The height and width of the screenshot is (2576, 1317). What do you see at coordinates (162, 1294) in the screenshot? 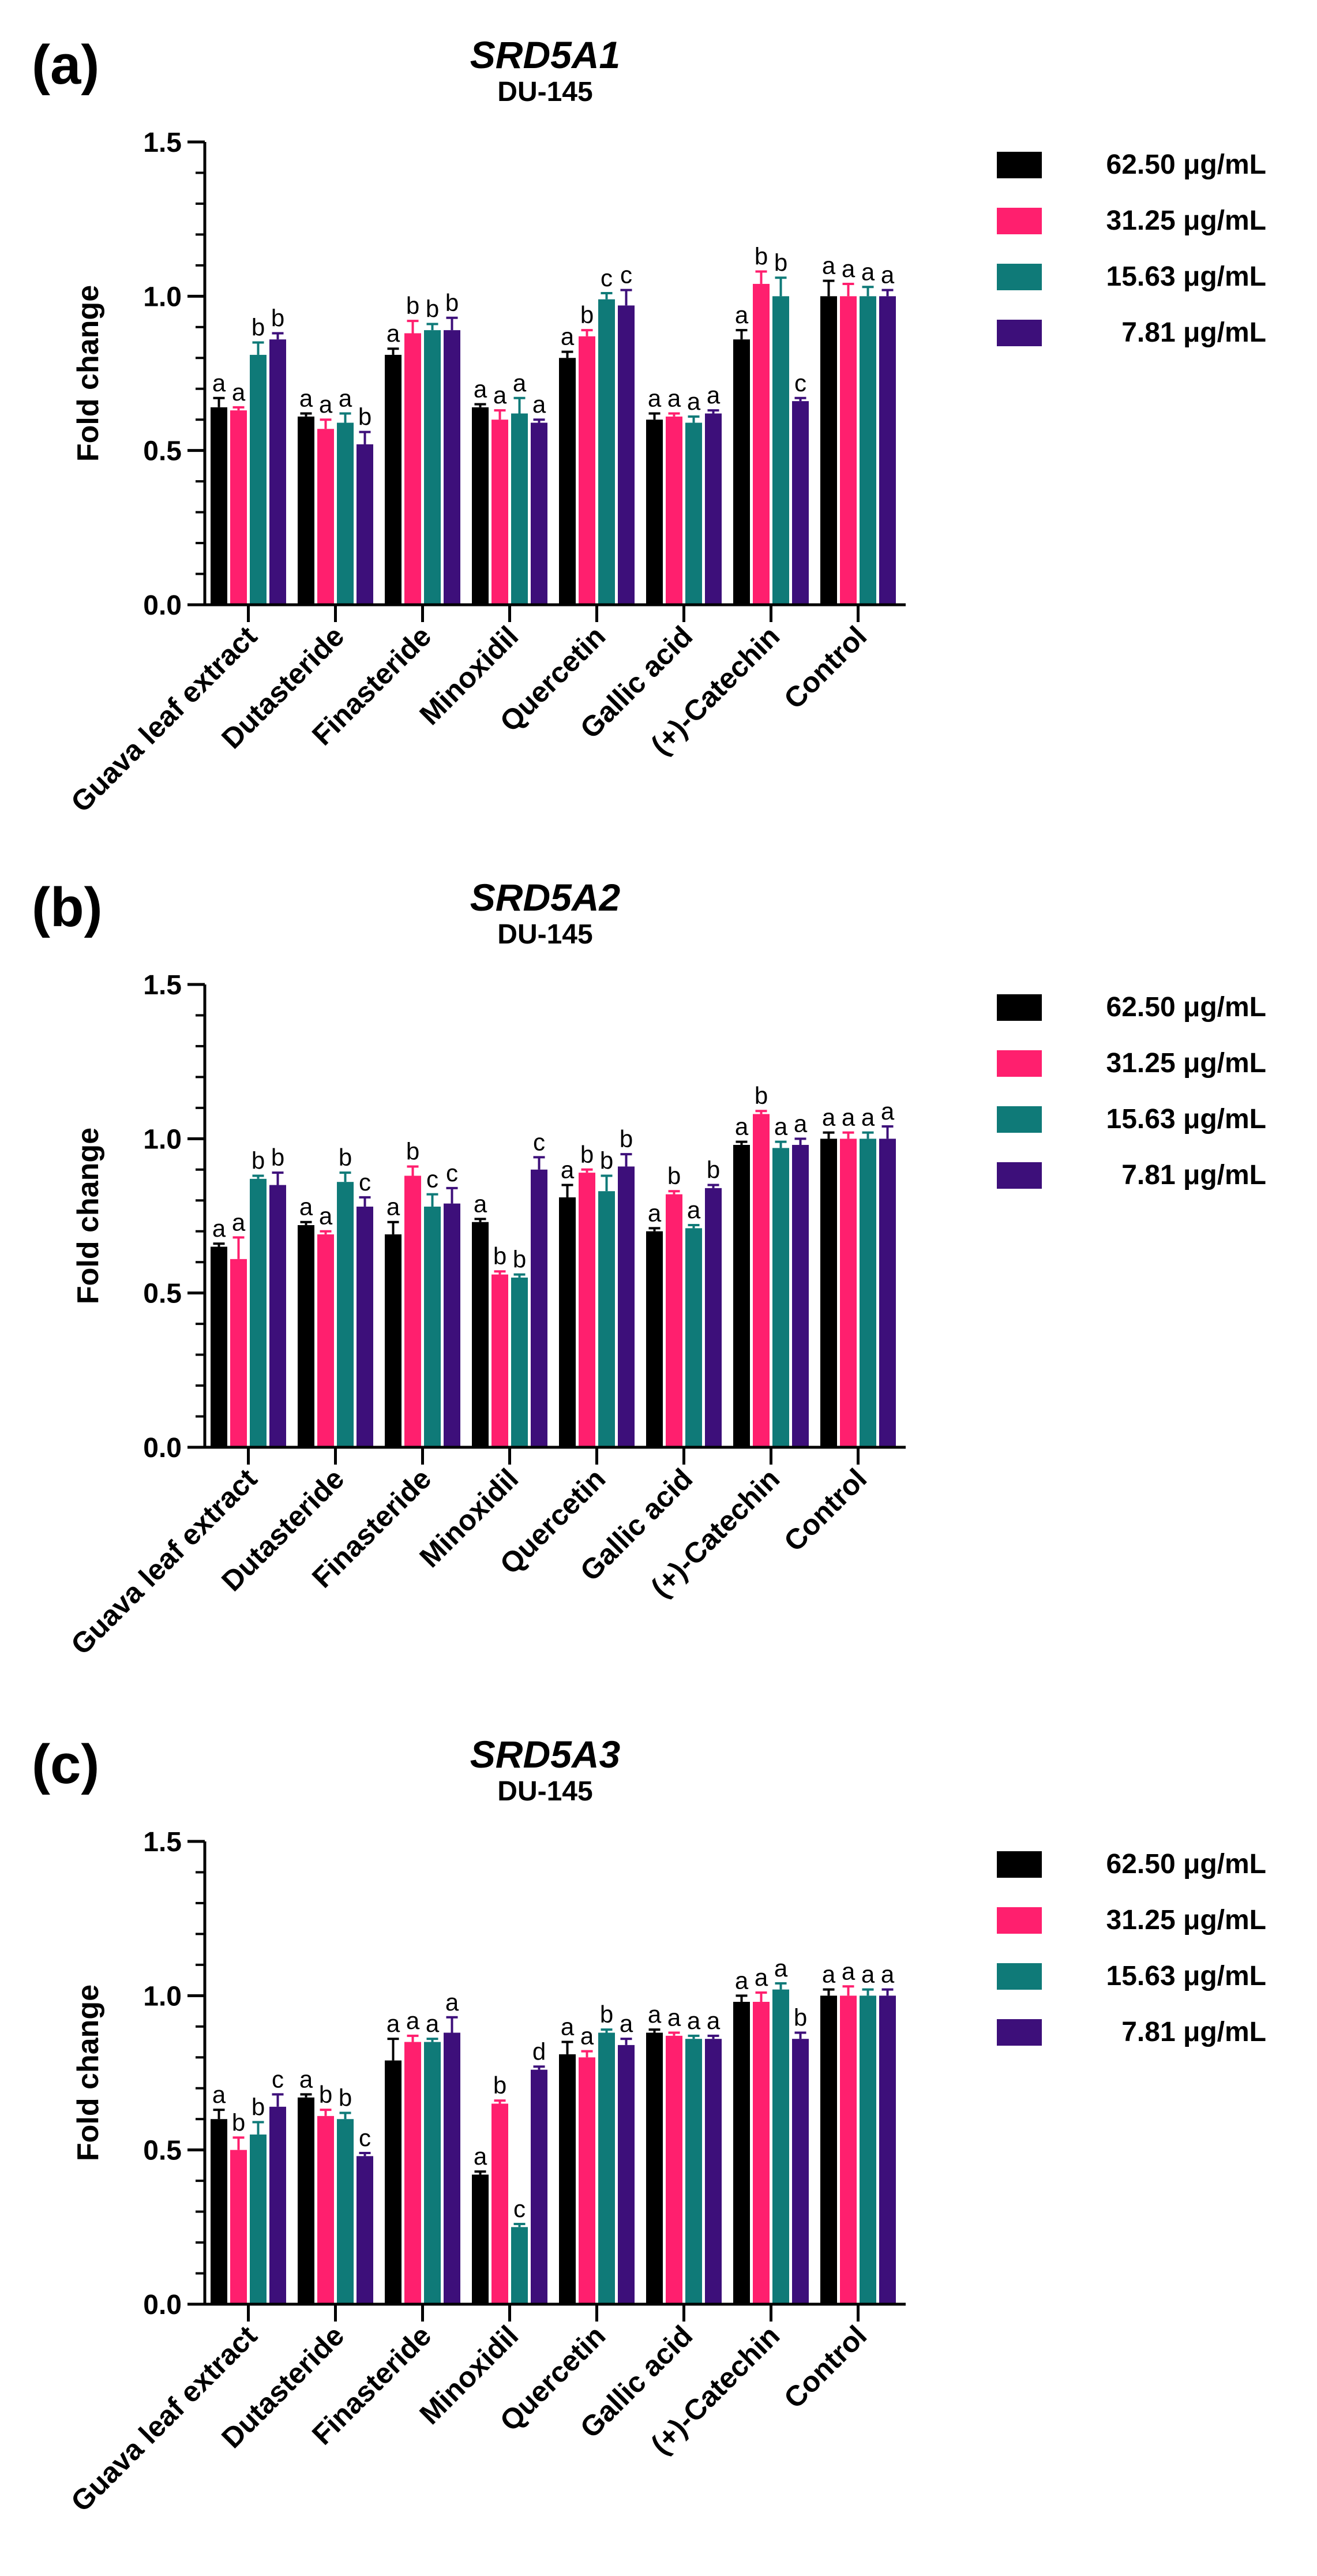
I see `y-tick-label: 0.5` at bounding box center [162, 1294].